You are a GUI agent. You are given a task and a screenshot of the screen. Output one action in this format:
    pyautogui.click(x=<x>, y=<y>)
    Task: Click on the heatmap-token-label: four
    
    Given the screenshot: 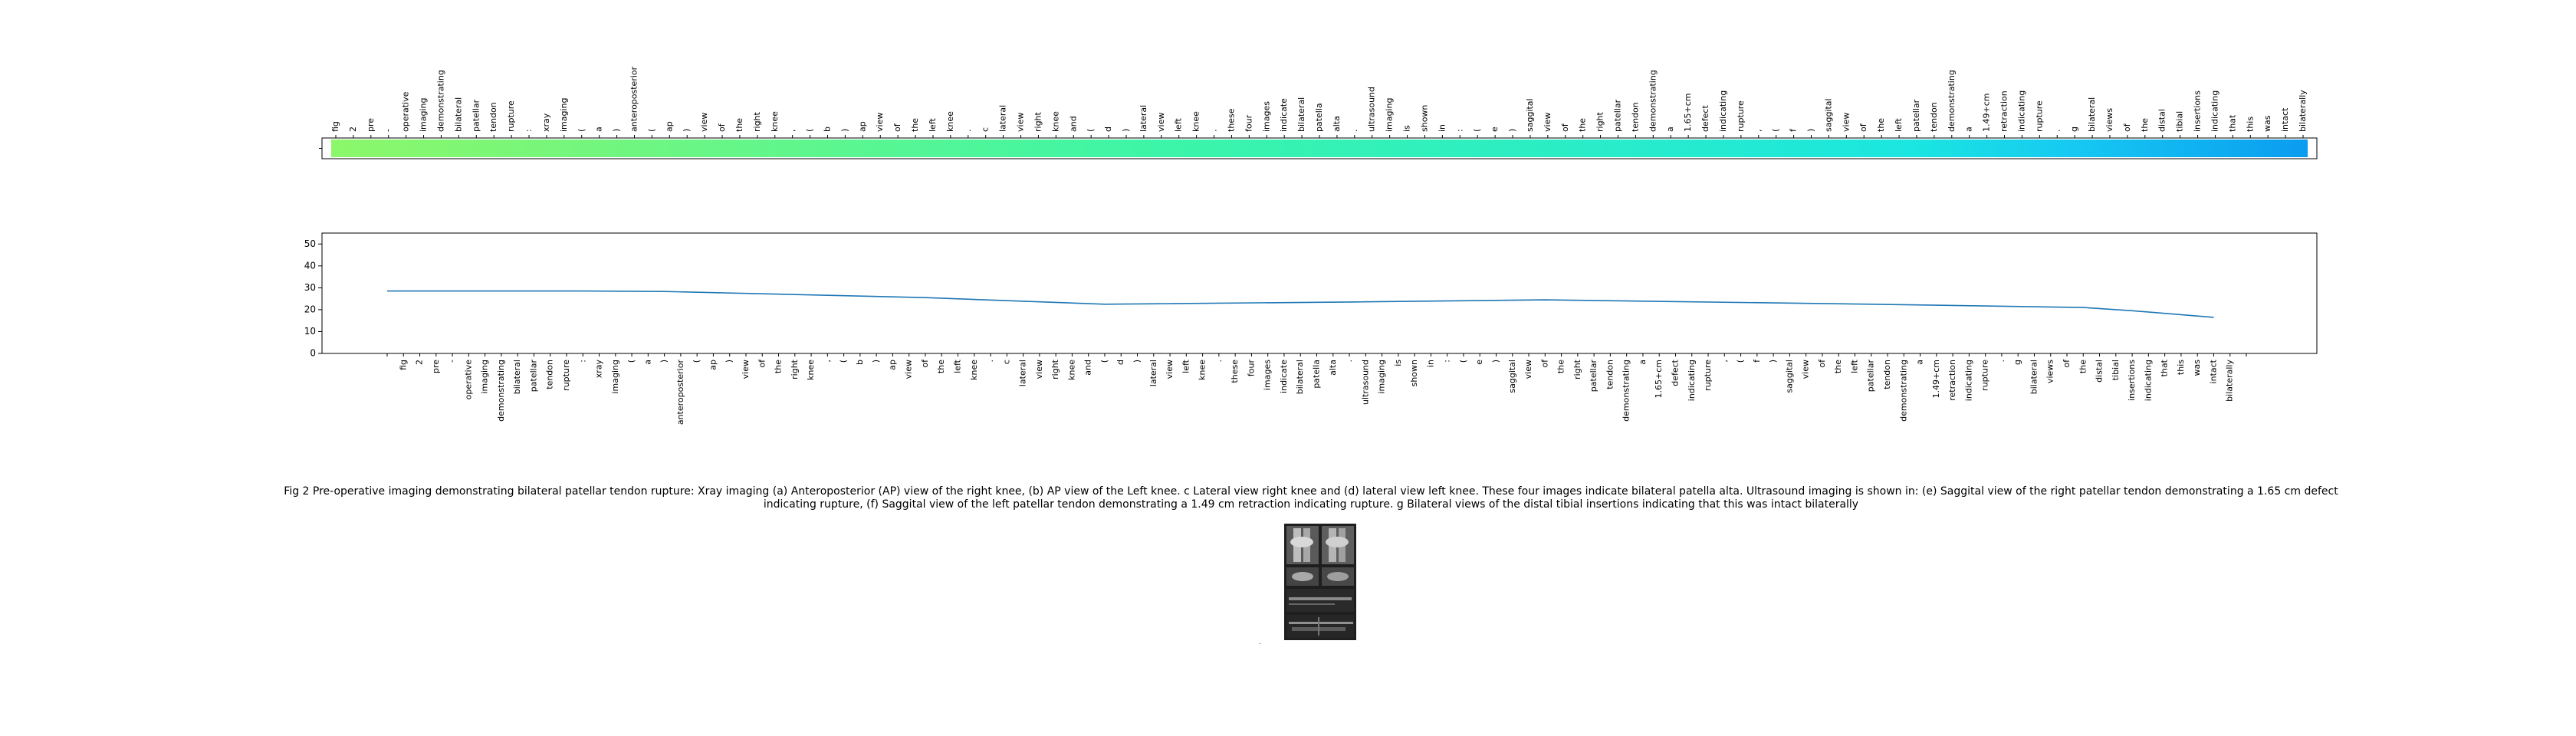 What is the action you would take?
    pyautogui.click(x=1249, y=123)
    